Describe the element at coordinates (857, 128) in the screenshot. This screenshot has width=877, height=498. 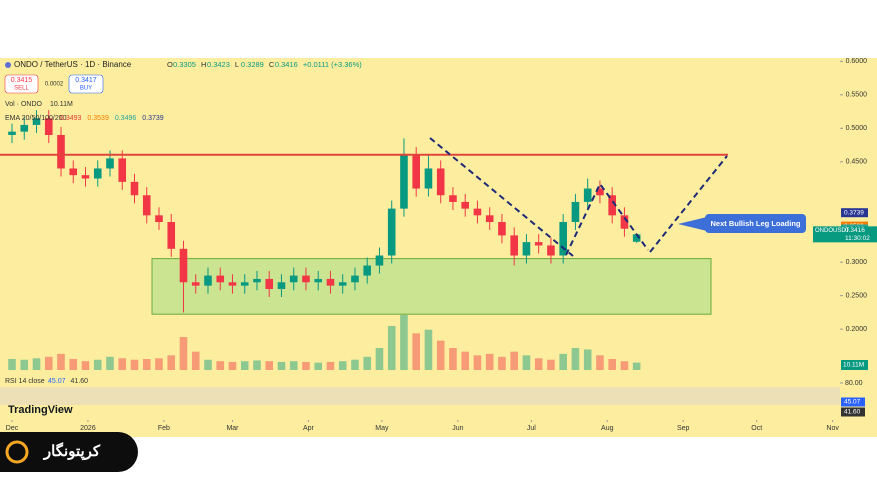
I see `y-tick-label: 0.5000` at that location.